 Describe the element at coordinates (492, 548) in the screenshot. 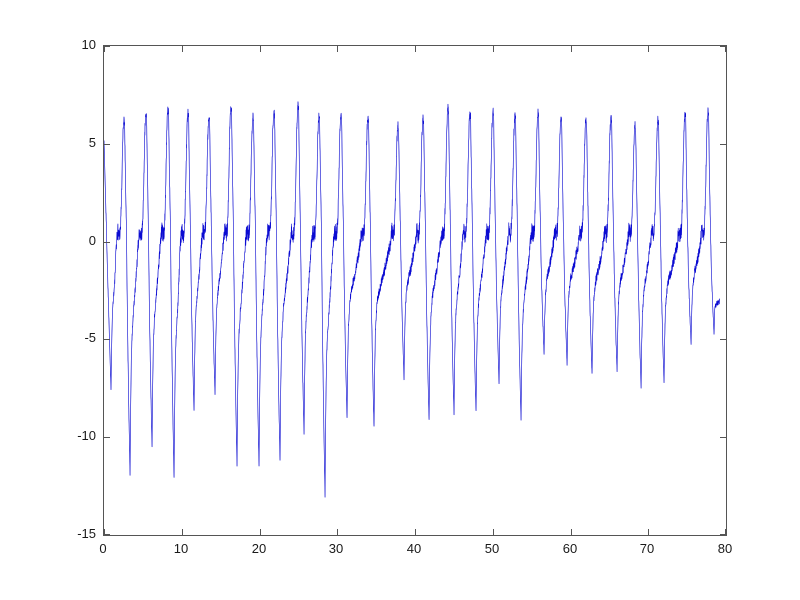

I see `x-axis-tick-label: 50` at that location.